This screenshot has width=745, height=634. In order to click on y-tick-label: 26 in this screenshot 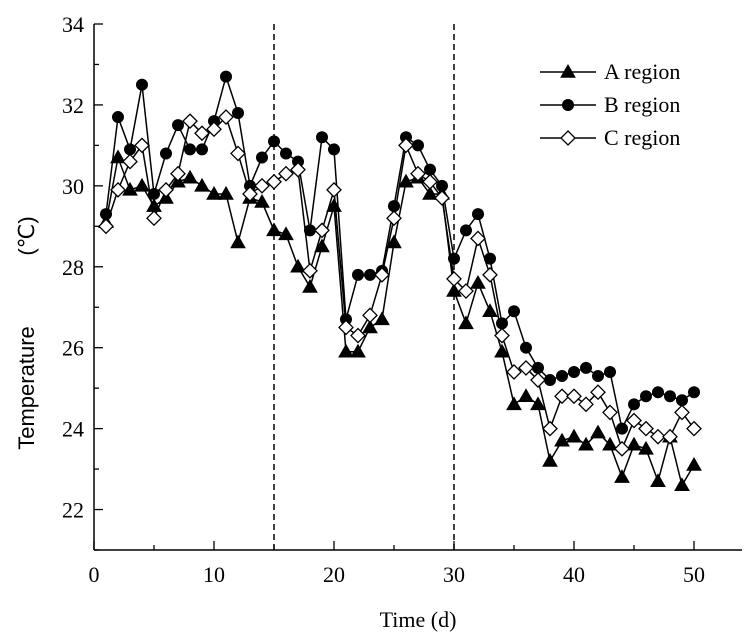, I will do `click(73, 348)`.